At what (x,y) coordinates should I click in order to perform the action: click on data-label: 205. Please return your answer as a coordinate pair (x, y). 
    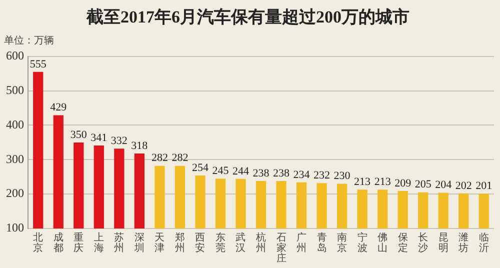
    Looking at the image, I should click on (423, 184).